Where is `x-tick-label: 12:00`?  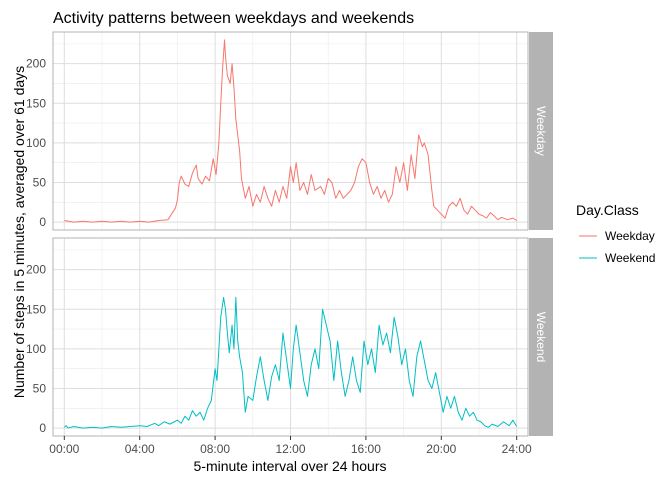
x-tick-label: 12:00 is located at coordinates (290, 449).